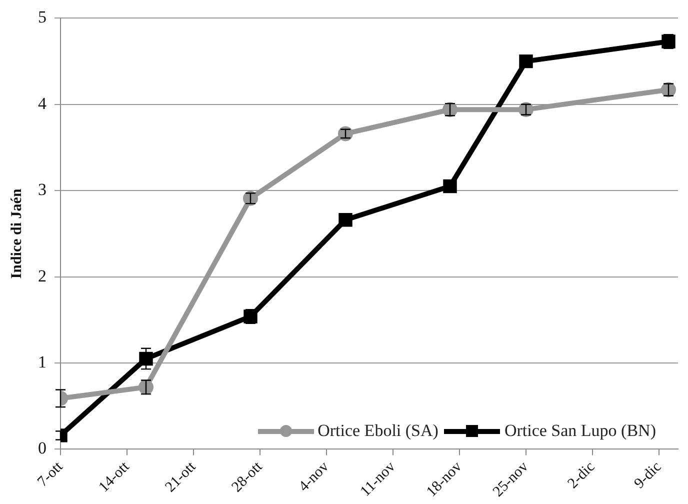  I want to click on x-tick-label: 2-dic, so click(581, 475).